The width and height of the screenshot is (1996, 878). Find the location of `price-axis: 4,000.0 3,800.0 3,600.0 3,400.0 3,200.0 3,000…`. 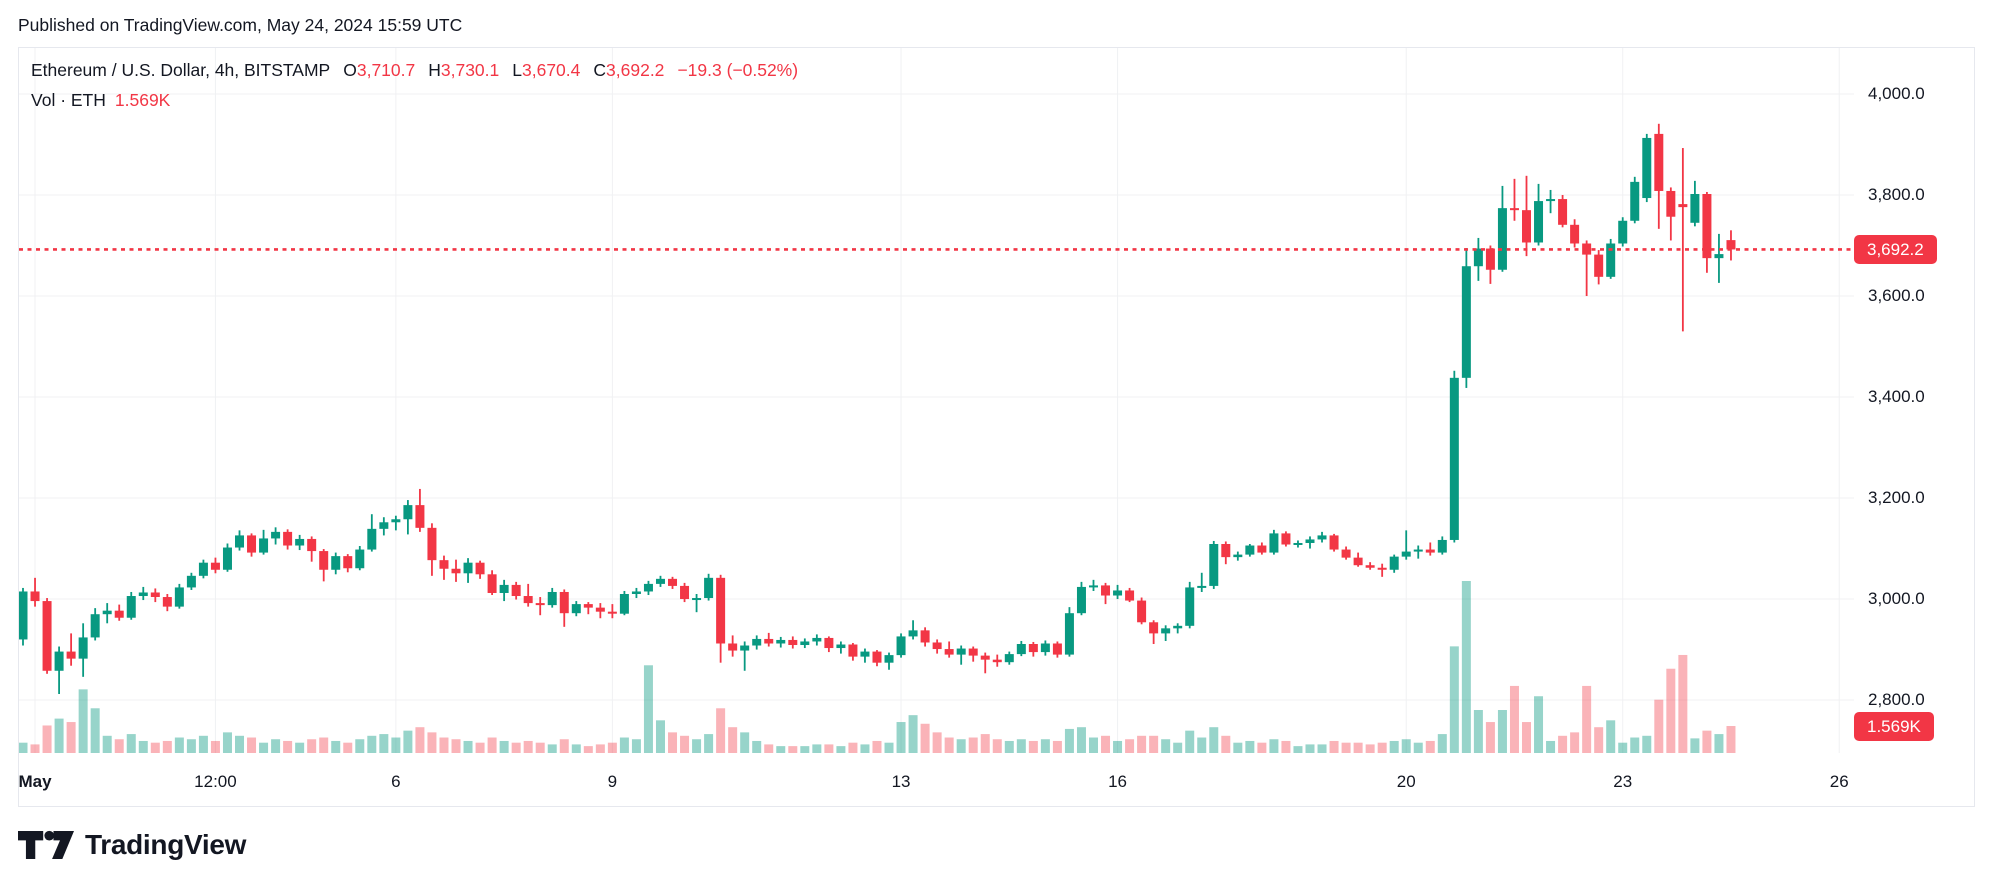

price-axis: 4,000.0 3,800.0 3,600.0 3,400.0 3,200.0 3,000… is located at coordinates (1914, 401).